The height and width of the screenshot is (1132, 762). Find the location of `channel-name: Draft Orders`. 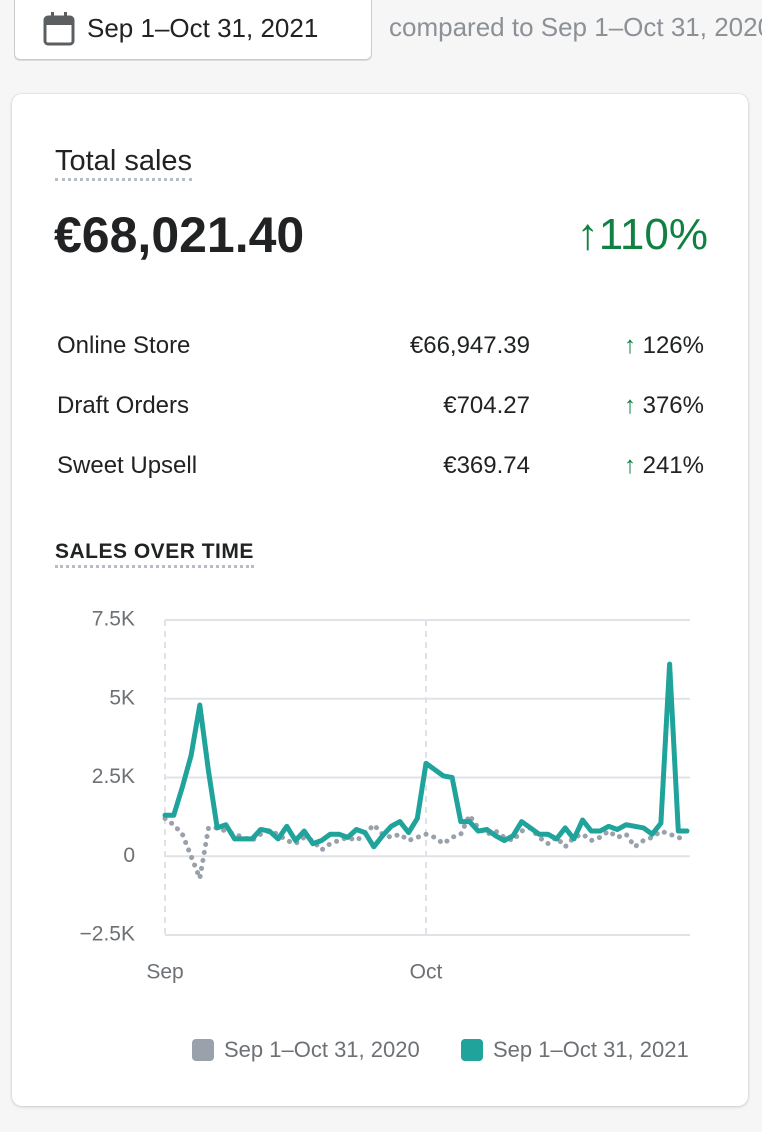

channel-name: Draft Orders is located at coordinates (123, 405).